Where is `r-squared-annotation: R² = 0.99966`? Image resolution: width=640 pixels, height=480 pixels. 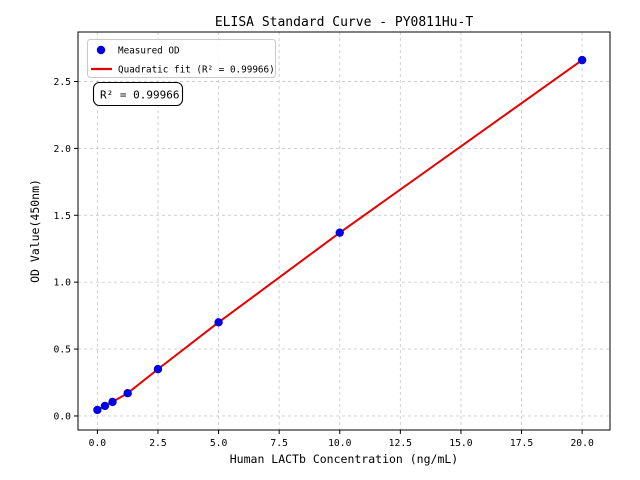
r-squared-annotation: R² = 0.99966 is located at coordinates (138, 94).